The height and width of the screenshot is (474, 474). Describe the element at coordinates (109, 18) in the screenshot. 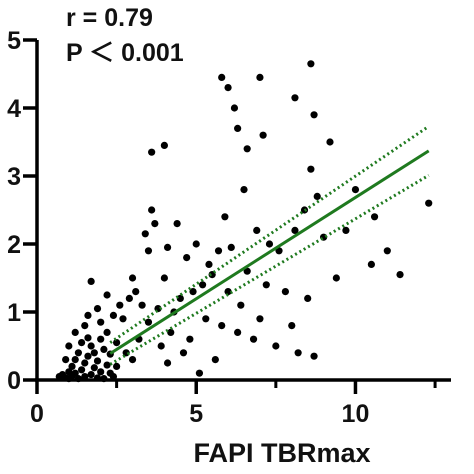

I see `r-annotation: r = 0.79` at that location.